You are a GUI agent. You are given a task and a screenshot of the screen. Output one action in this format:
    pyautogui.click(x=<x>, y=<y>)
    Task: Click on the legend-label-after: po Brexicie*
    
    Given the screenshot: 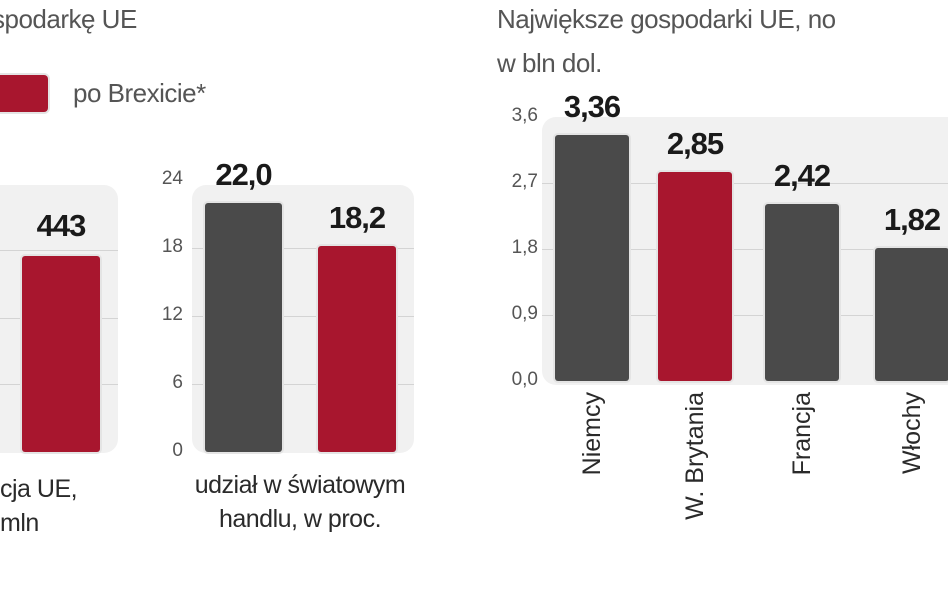 What is the action you would take?
    pyautogui.click(x=139, y=93)
    